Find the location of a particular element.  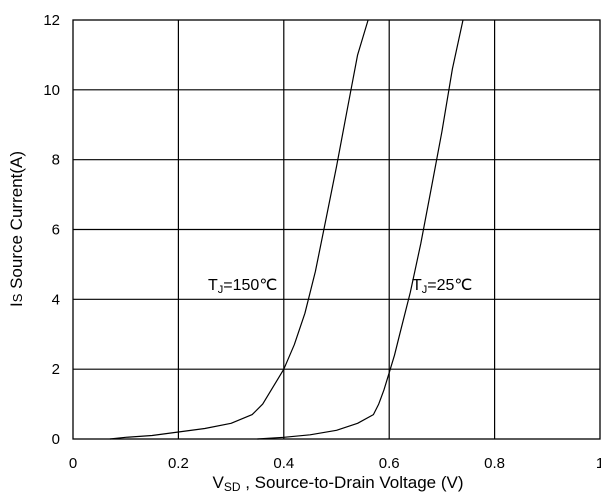

x-tick-label: 0.6 is located at coordinates (389, 463).